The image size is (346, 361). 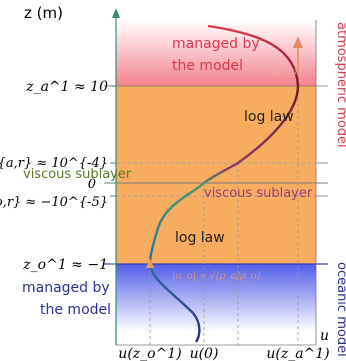 I want to click on tick-zor: z_u^{o,r} ≈ −10^{-5}, so click(x=54, y=202).